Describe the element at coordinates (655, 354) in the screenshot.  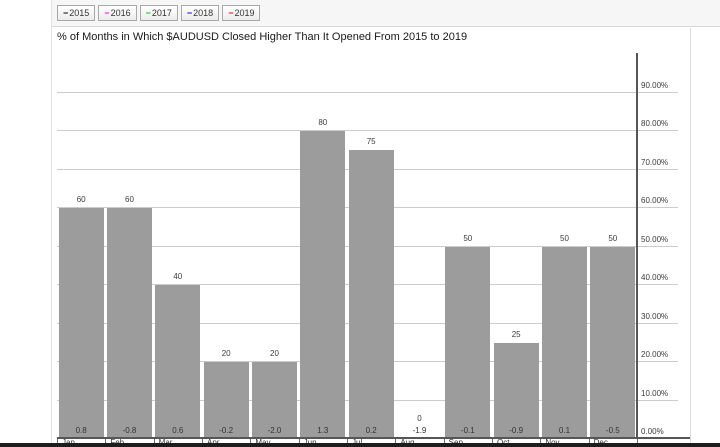
I see `y-axis-tick-label: 20.00%` at that location.